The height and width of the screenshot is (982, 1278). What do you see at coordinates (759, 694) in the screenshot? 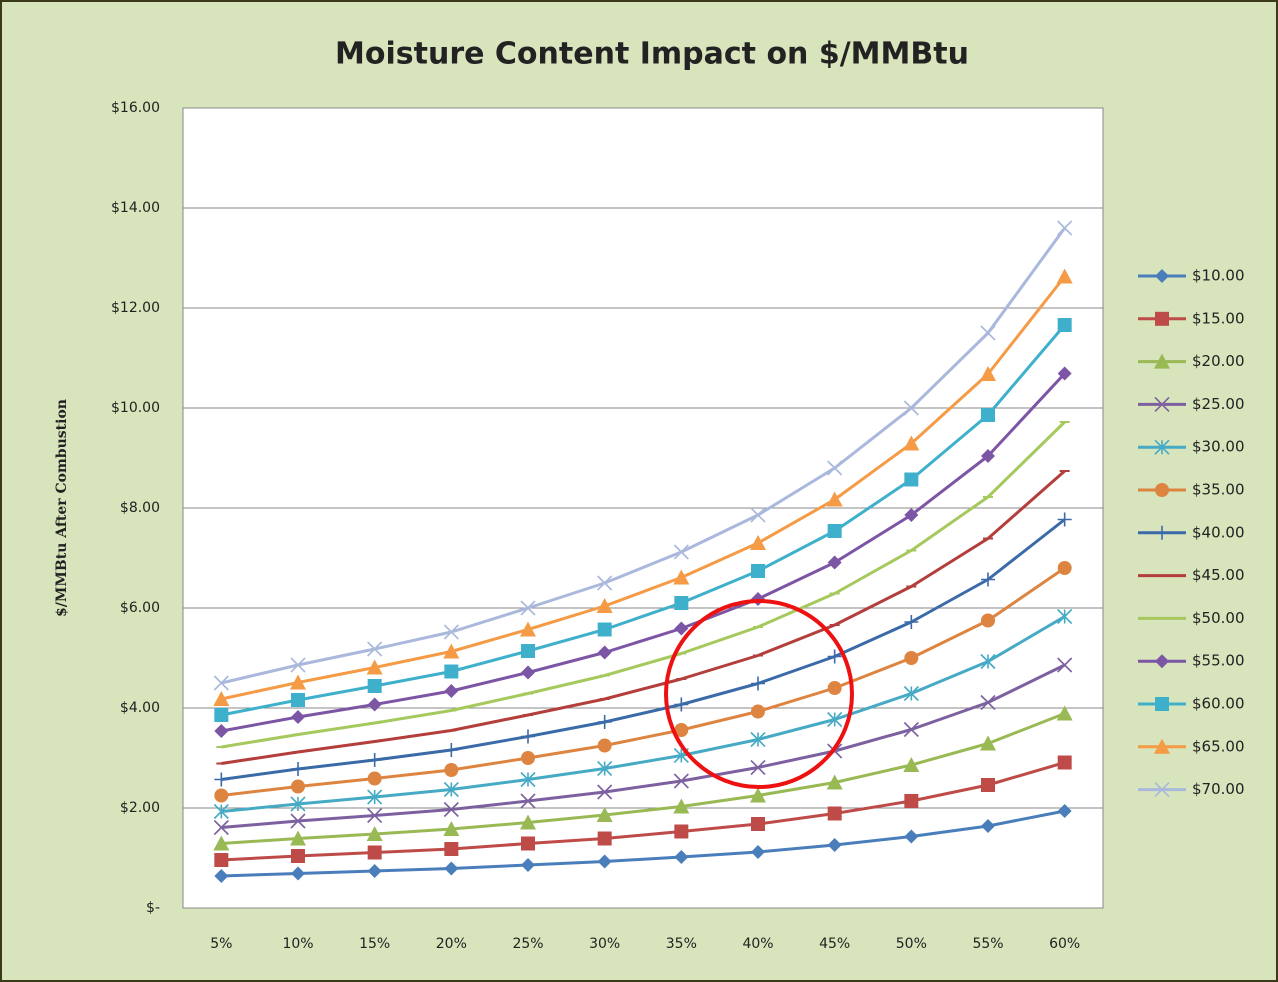
I see `highlight-circle` at bounding box center [759, 694].